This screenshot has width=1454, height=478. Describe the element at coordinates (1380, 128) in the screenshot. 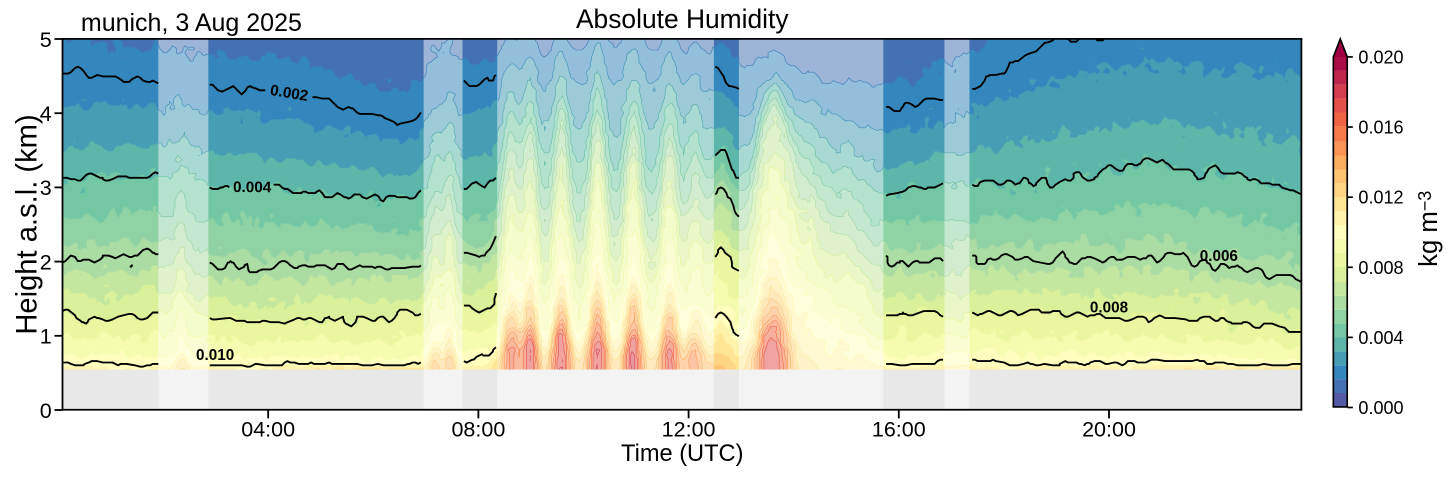

I see `svg-text: 0.016` at that location.